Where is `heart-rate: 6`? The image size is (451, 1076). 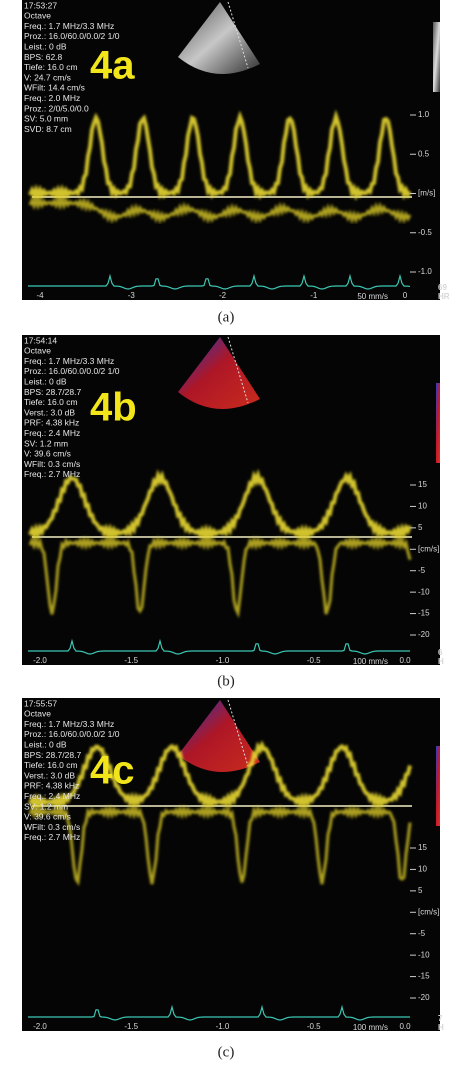
heart-rate: 6 is located at coordinates (440, 652).